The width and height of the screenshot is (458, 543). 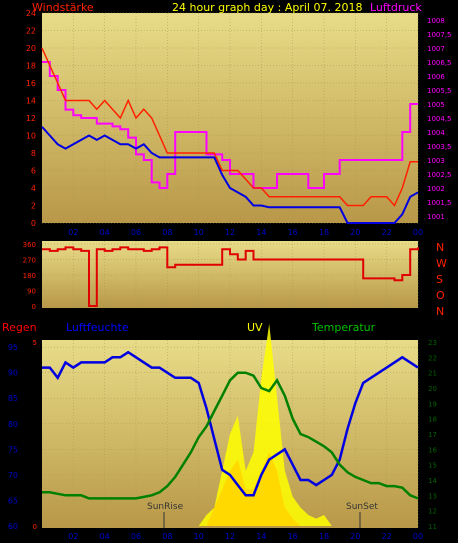 I want to click on pressure-tick-label: 1003, so click(x=436, y=161).